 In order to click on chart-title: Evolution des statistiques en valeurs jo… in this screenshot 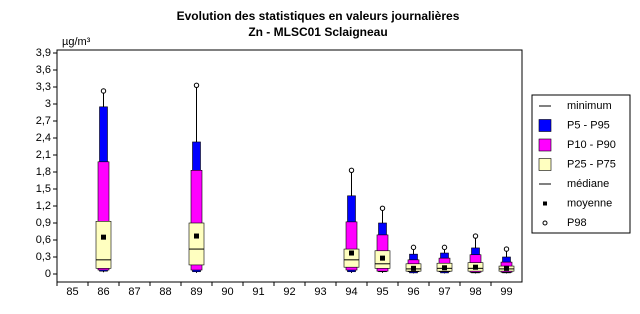, I will do `click(318, 16)`.